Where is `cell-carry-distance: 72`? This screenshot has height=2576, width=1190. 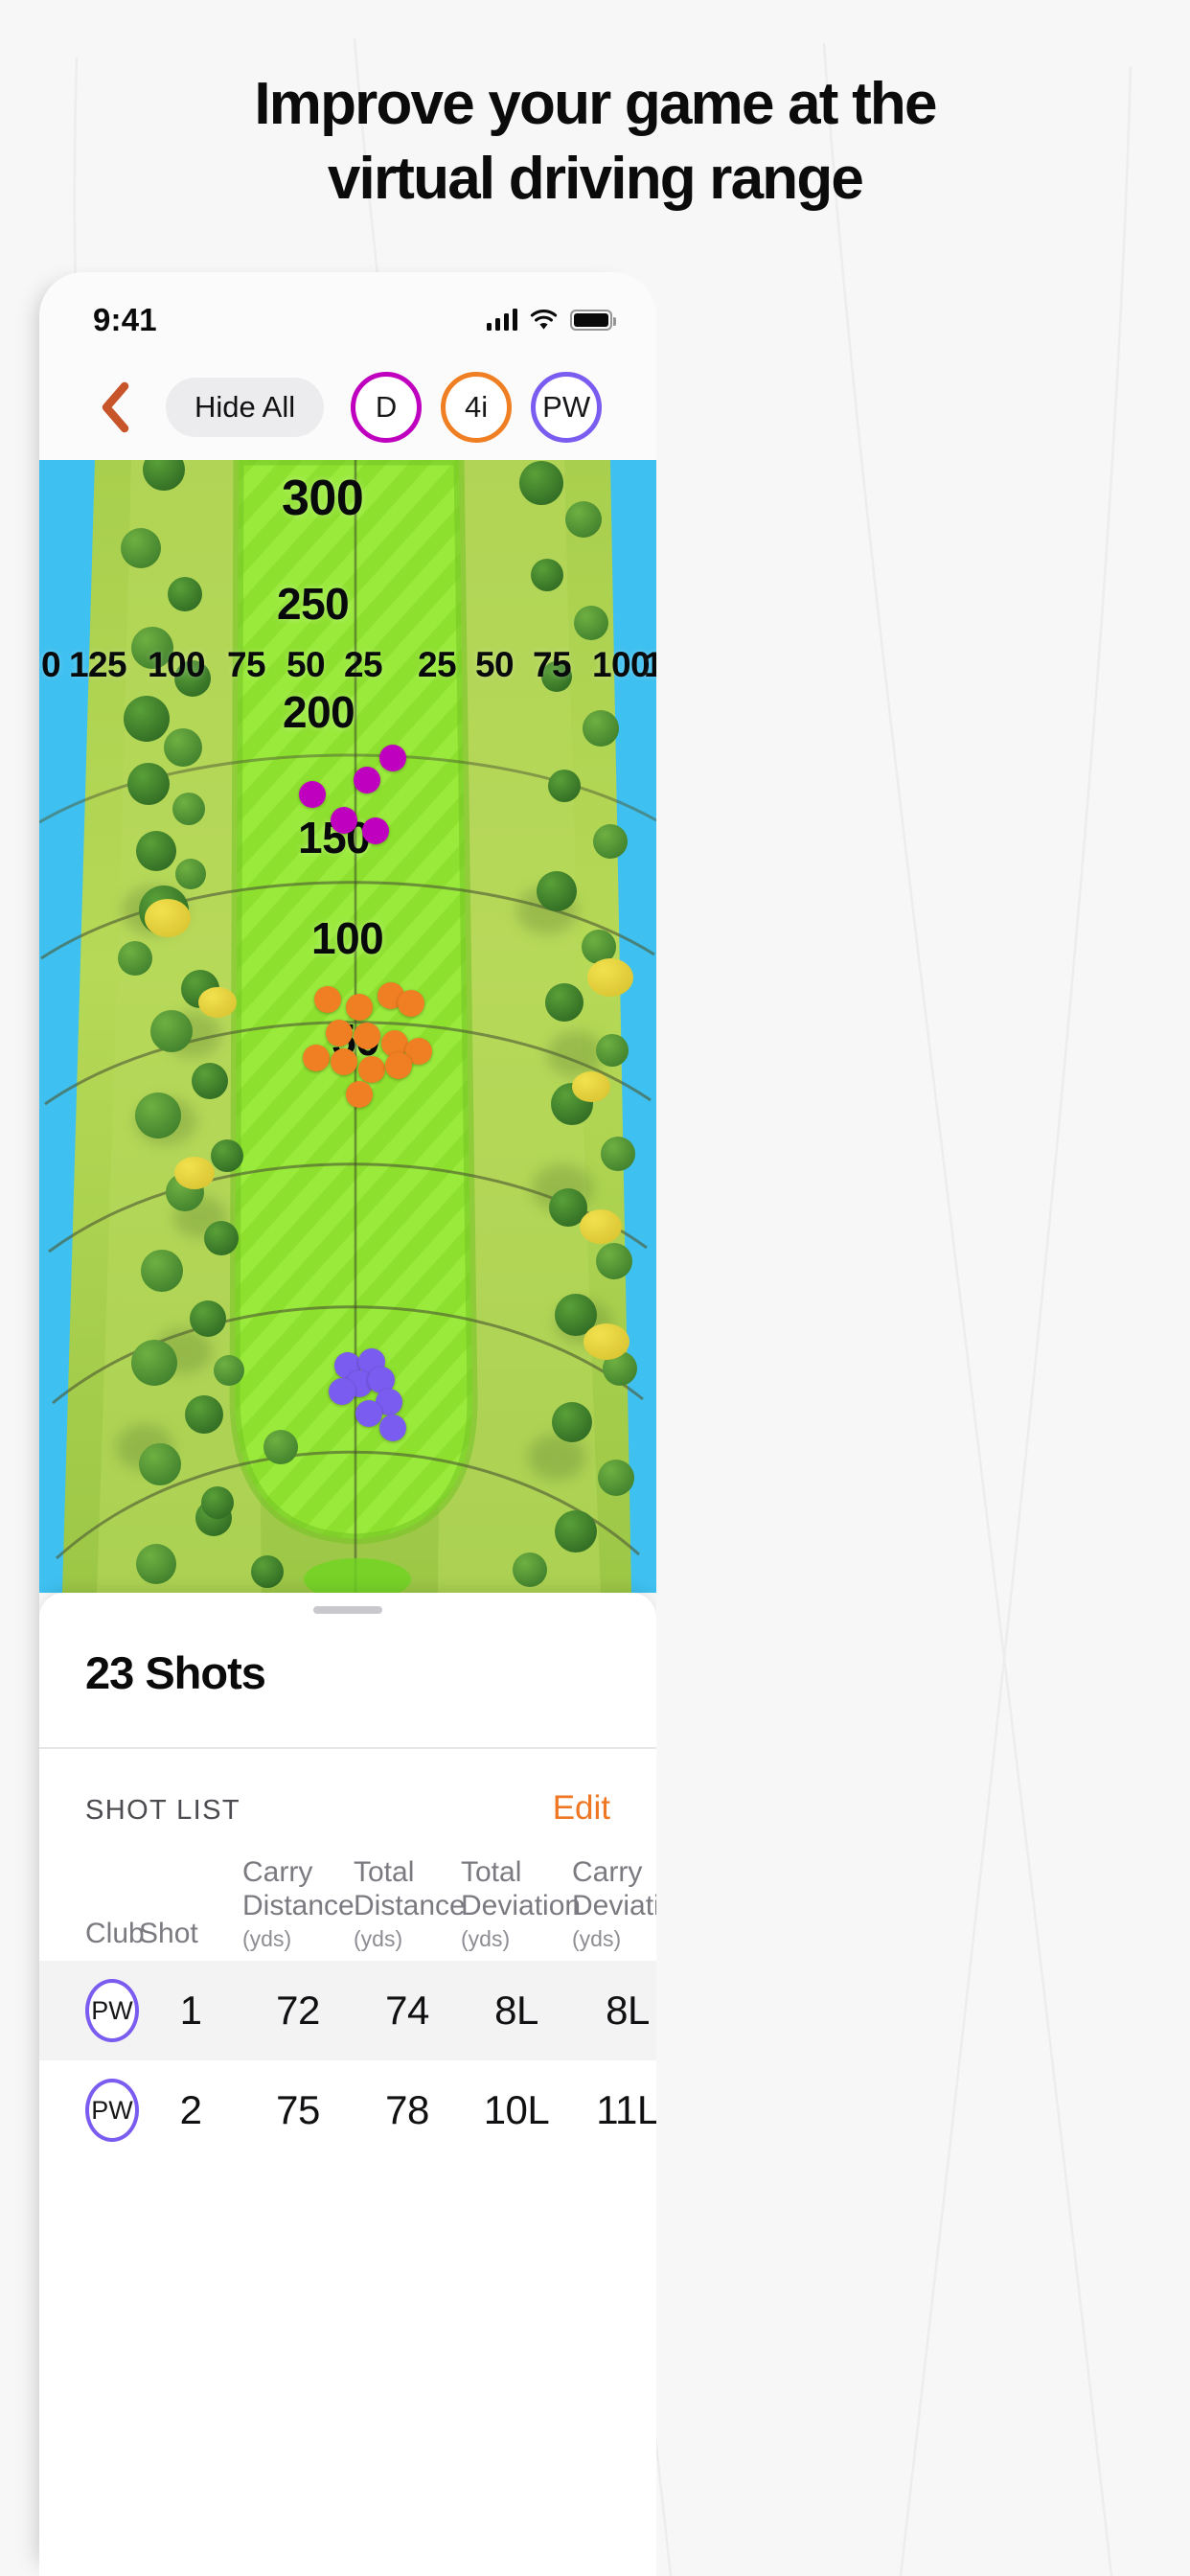
cell-carry-distance: 72 is located at coordinates (298, 2011).